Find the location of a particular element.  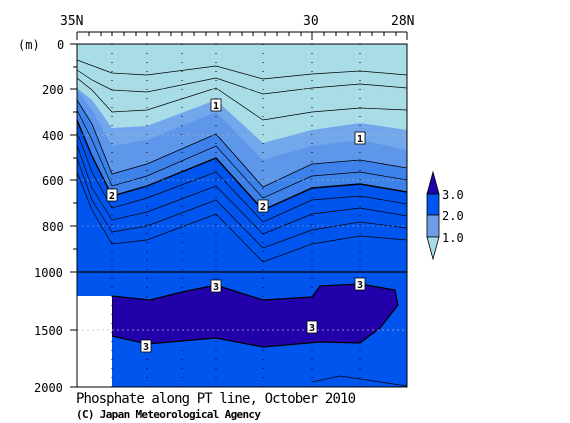

y-unit-label: (m) is located at coordinates (29, 45).